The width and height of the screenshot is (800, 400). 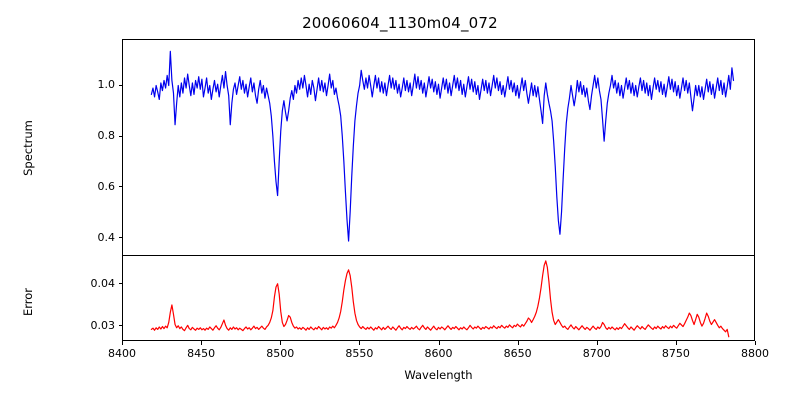 I want to click on y-axis-spectrum-tick-label: 0.4, so click(x=106, y=237).